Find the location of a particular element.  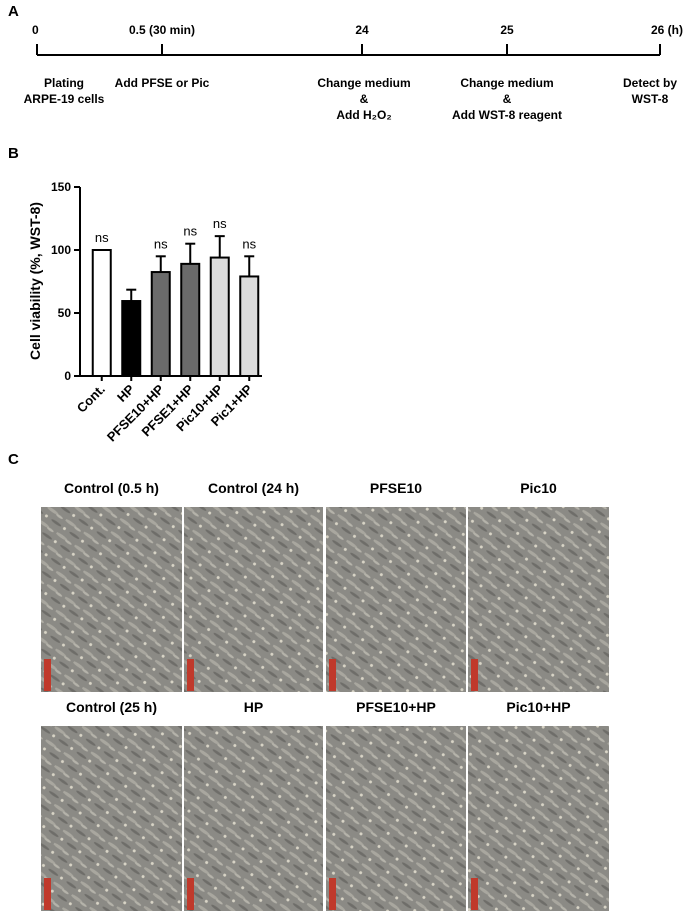

micrograph-title: Control (25 h) is located at coordinates (111, 707).